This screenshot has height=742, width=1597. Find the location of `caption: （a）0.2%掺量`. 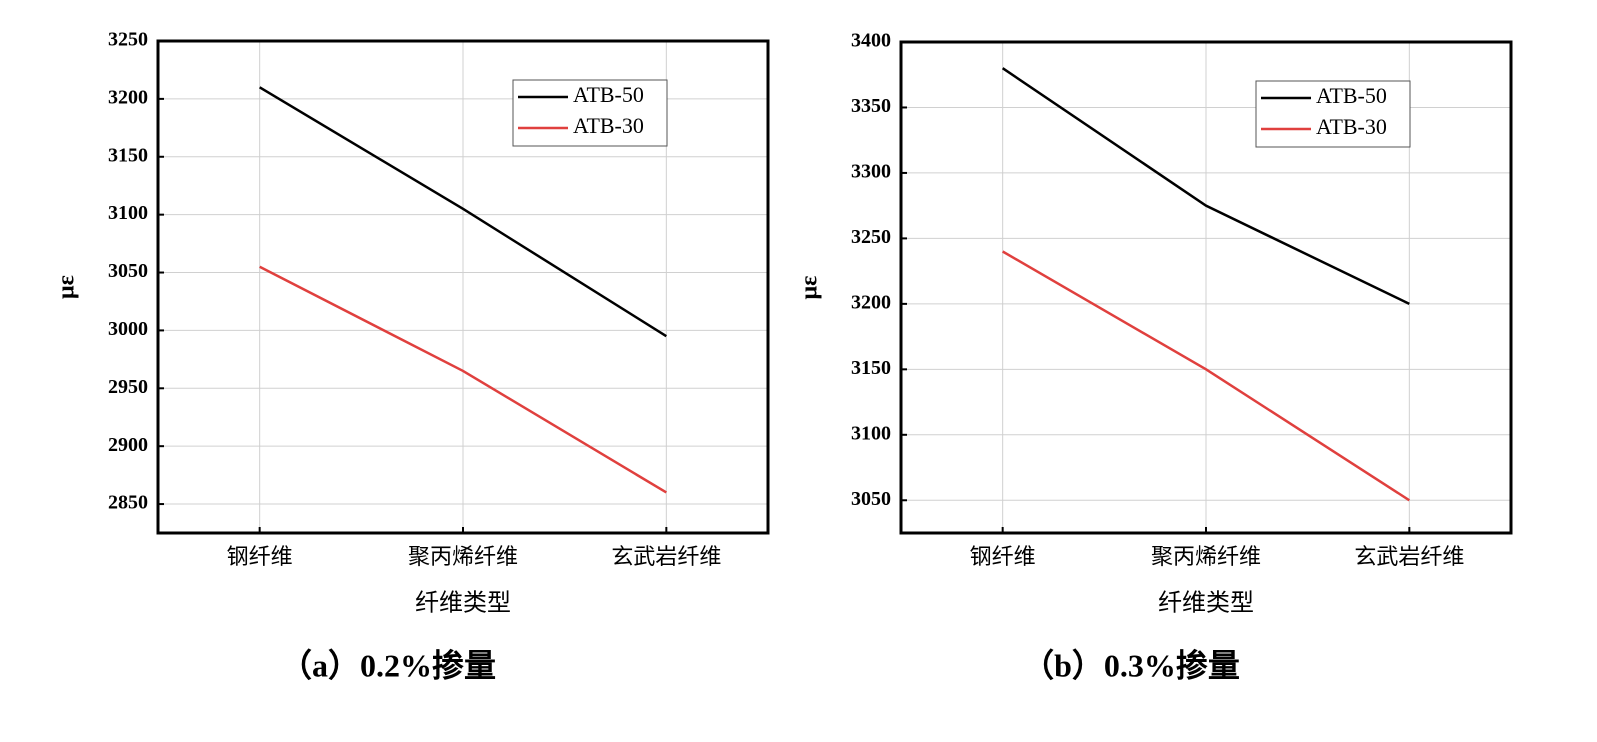

caption: （a）0.2%掺量 is located at coordinates (388, 665).